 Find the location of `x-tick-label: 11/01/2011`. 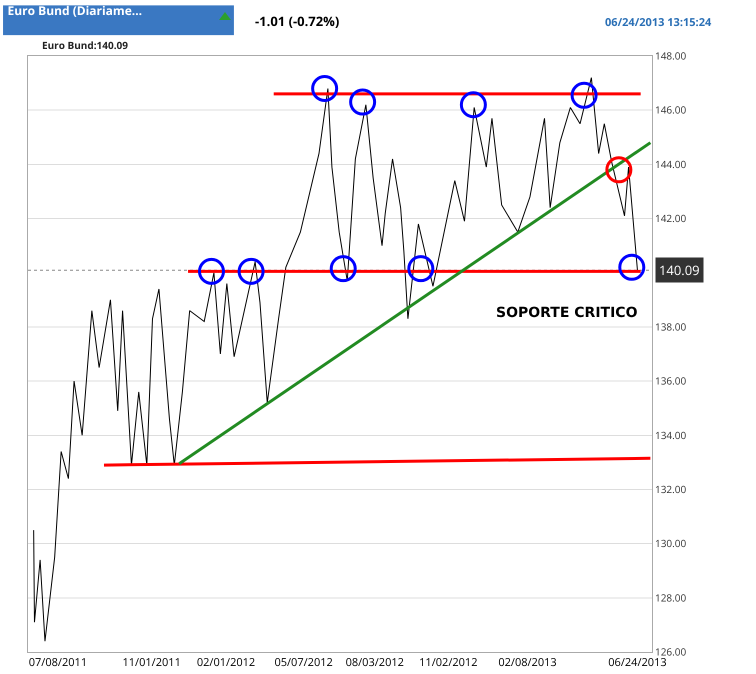

x-tick-label: 11/01/2011 is located at coordinates (151, 662).